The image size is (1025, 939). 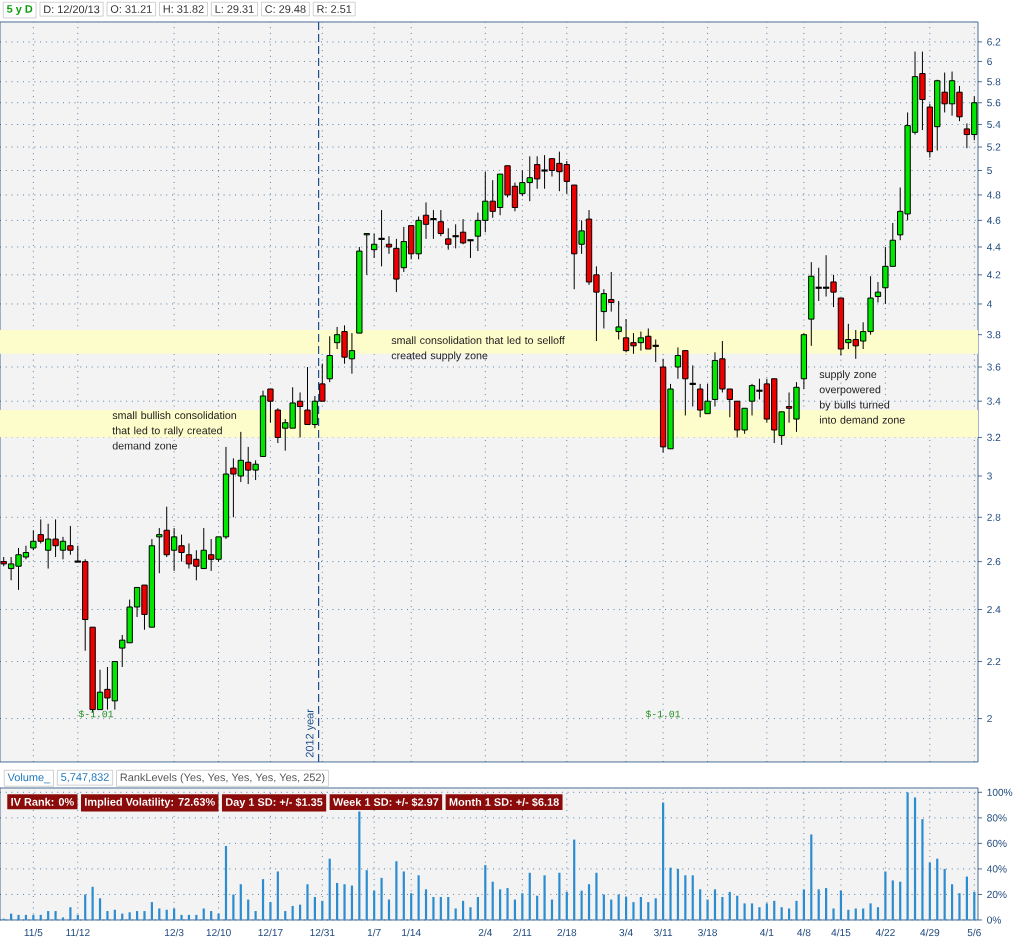 What do you see at coordinates (804, 932) in the screenshot?
I see `x-tick-label: 4/8` at bounding box center [804, 932].